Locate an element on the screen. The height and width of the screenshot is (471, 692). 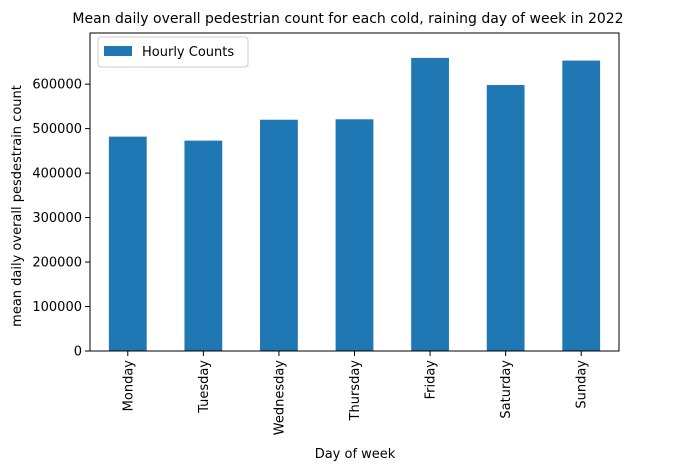
bar-saturday is located at coordinates (505, 218).